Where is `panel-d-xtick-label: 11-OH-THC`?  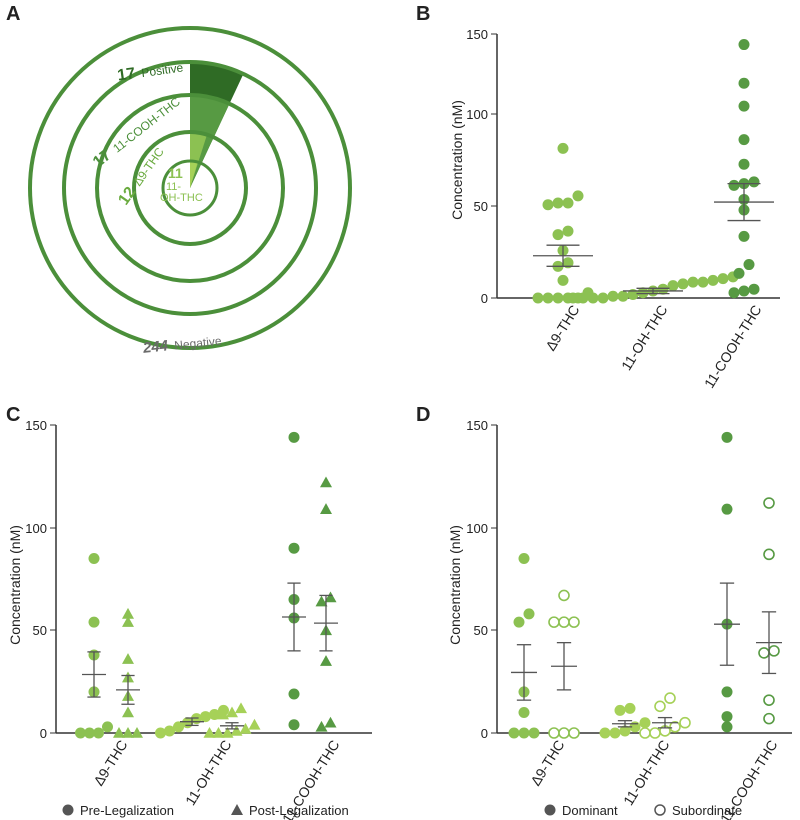
panel-d-xtick-label: 11-OH-THC is located at coordinates (646, 772).